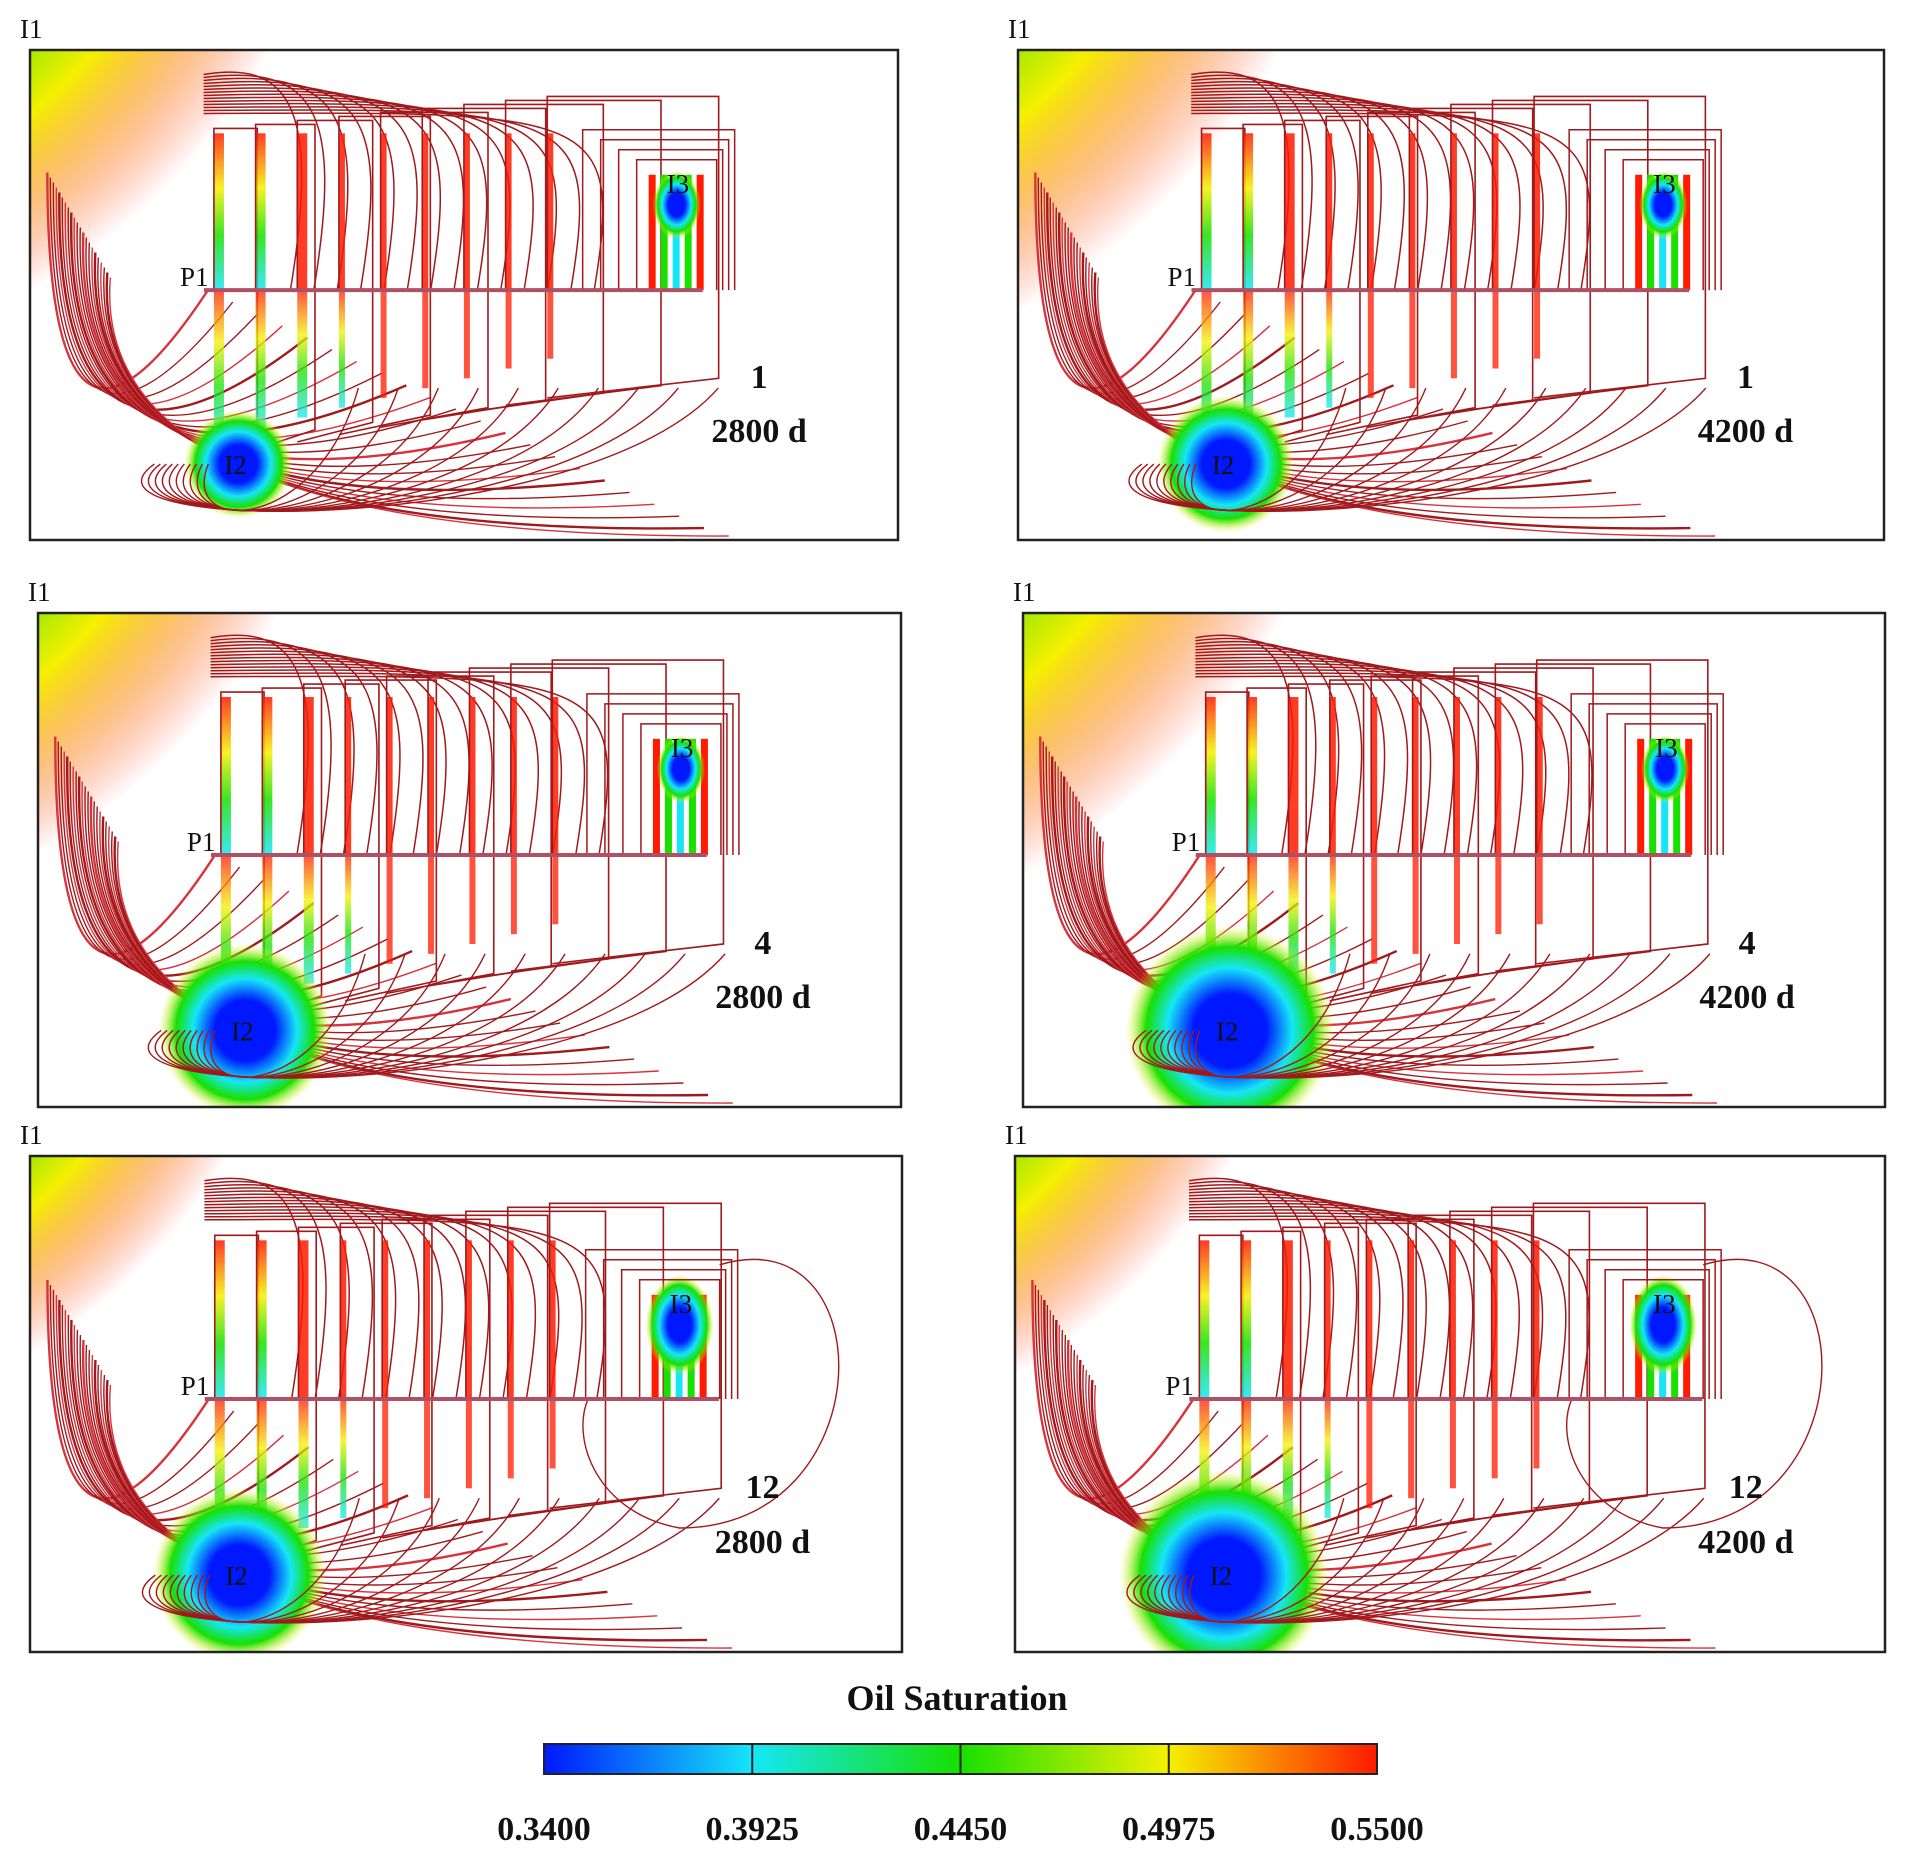  I want to click on colorbar-tick: 0.4450, so click(961, 1829).